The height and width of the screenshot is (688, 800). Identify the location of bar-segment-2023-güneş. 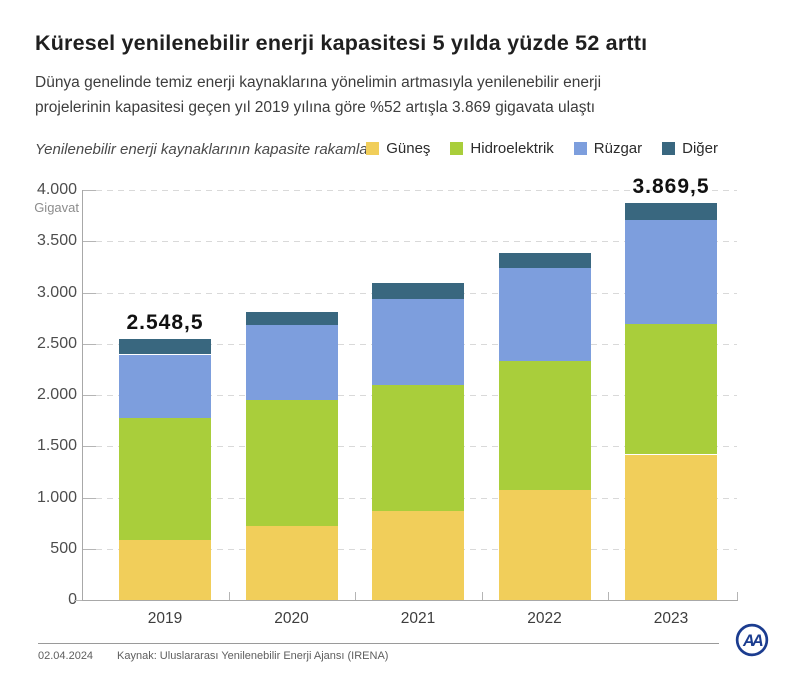
(671, 527).